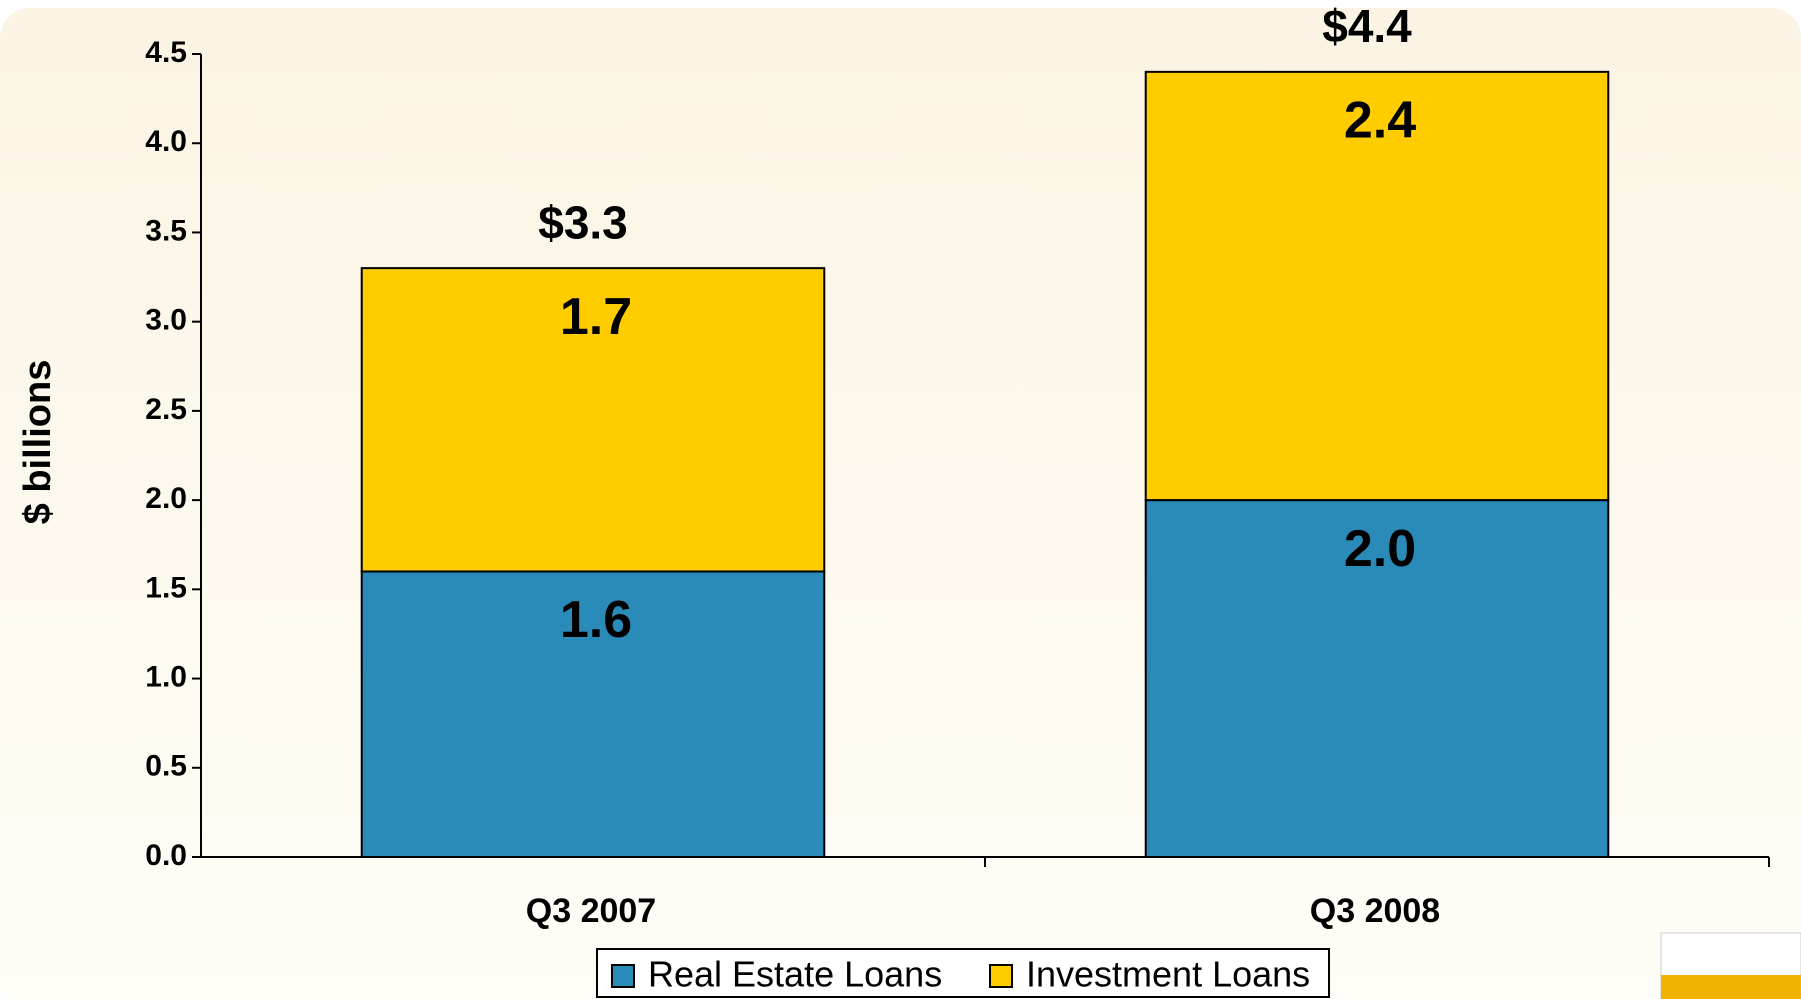  I want to click on y-tick-label: 1.0, so click(166, 676).